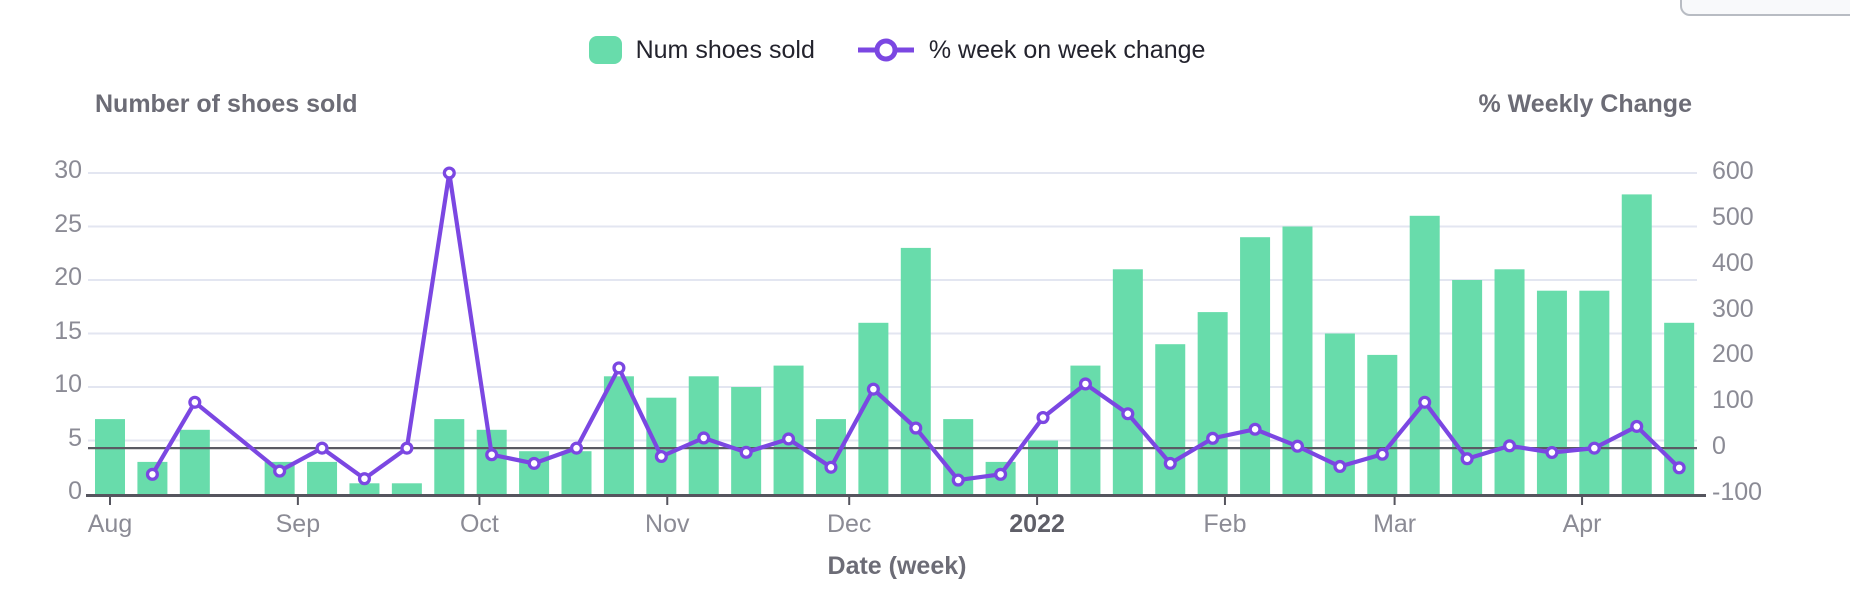 This screenshot has width=1850, height=608. I want to click on right-axis-tick-label: 100, so click(1733, 400).